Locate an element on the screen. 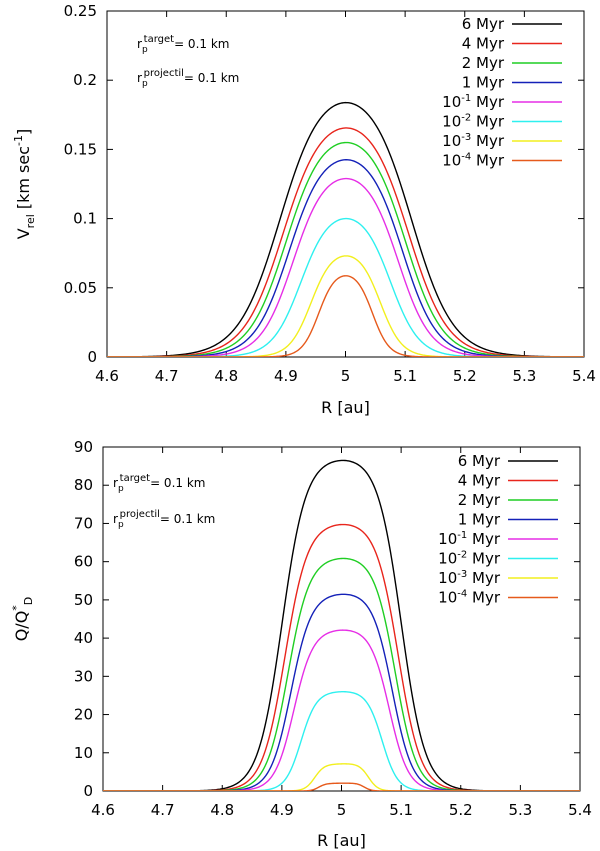 This screenshot has height=851, width=600. y-tick-label: 90 is located at coordinates (83, 447).